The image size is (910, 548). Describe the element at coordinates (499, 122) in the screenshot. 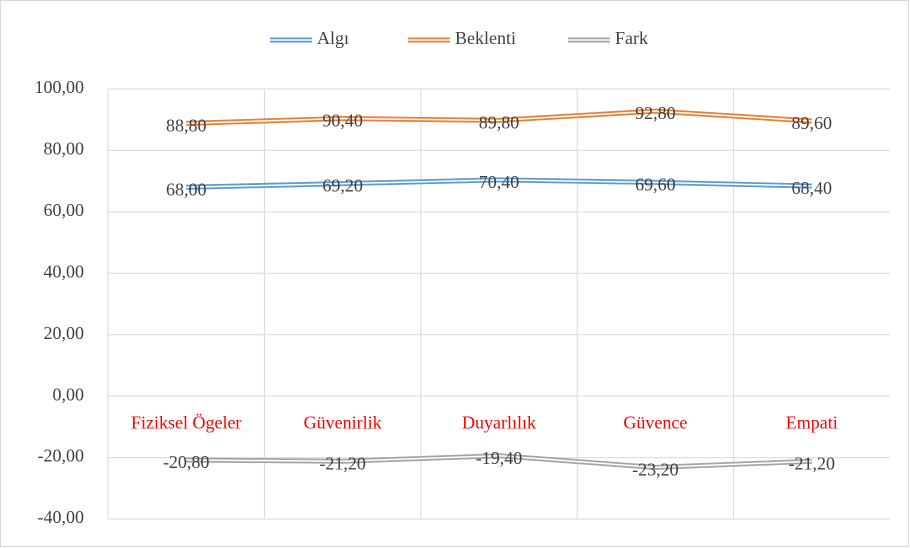

I see `data-label: 89,80` at that location.